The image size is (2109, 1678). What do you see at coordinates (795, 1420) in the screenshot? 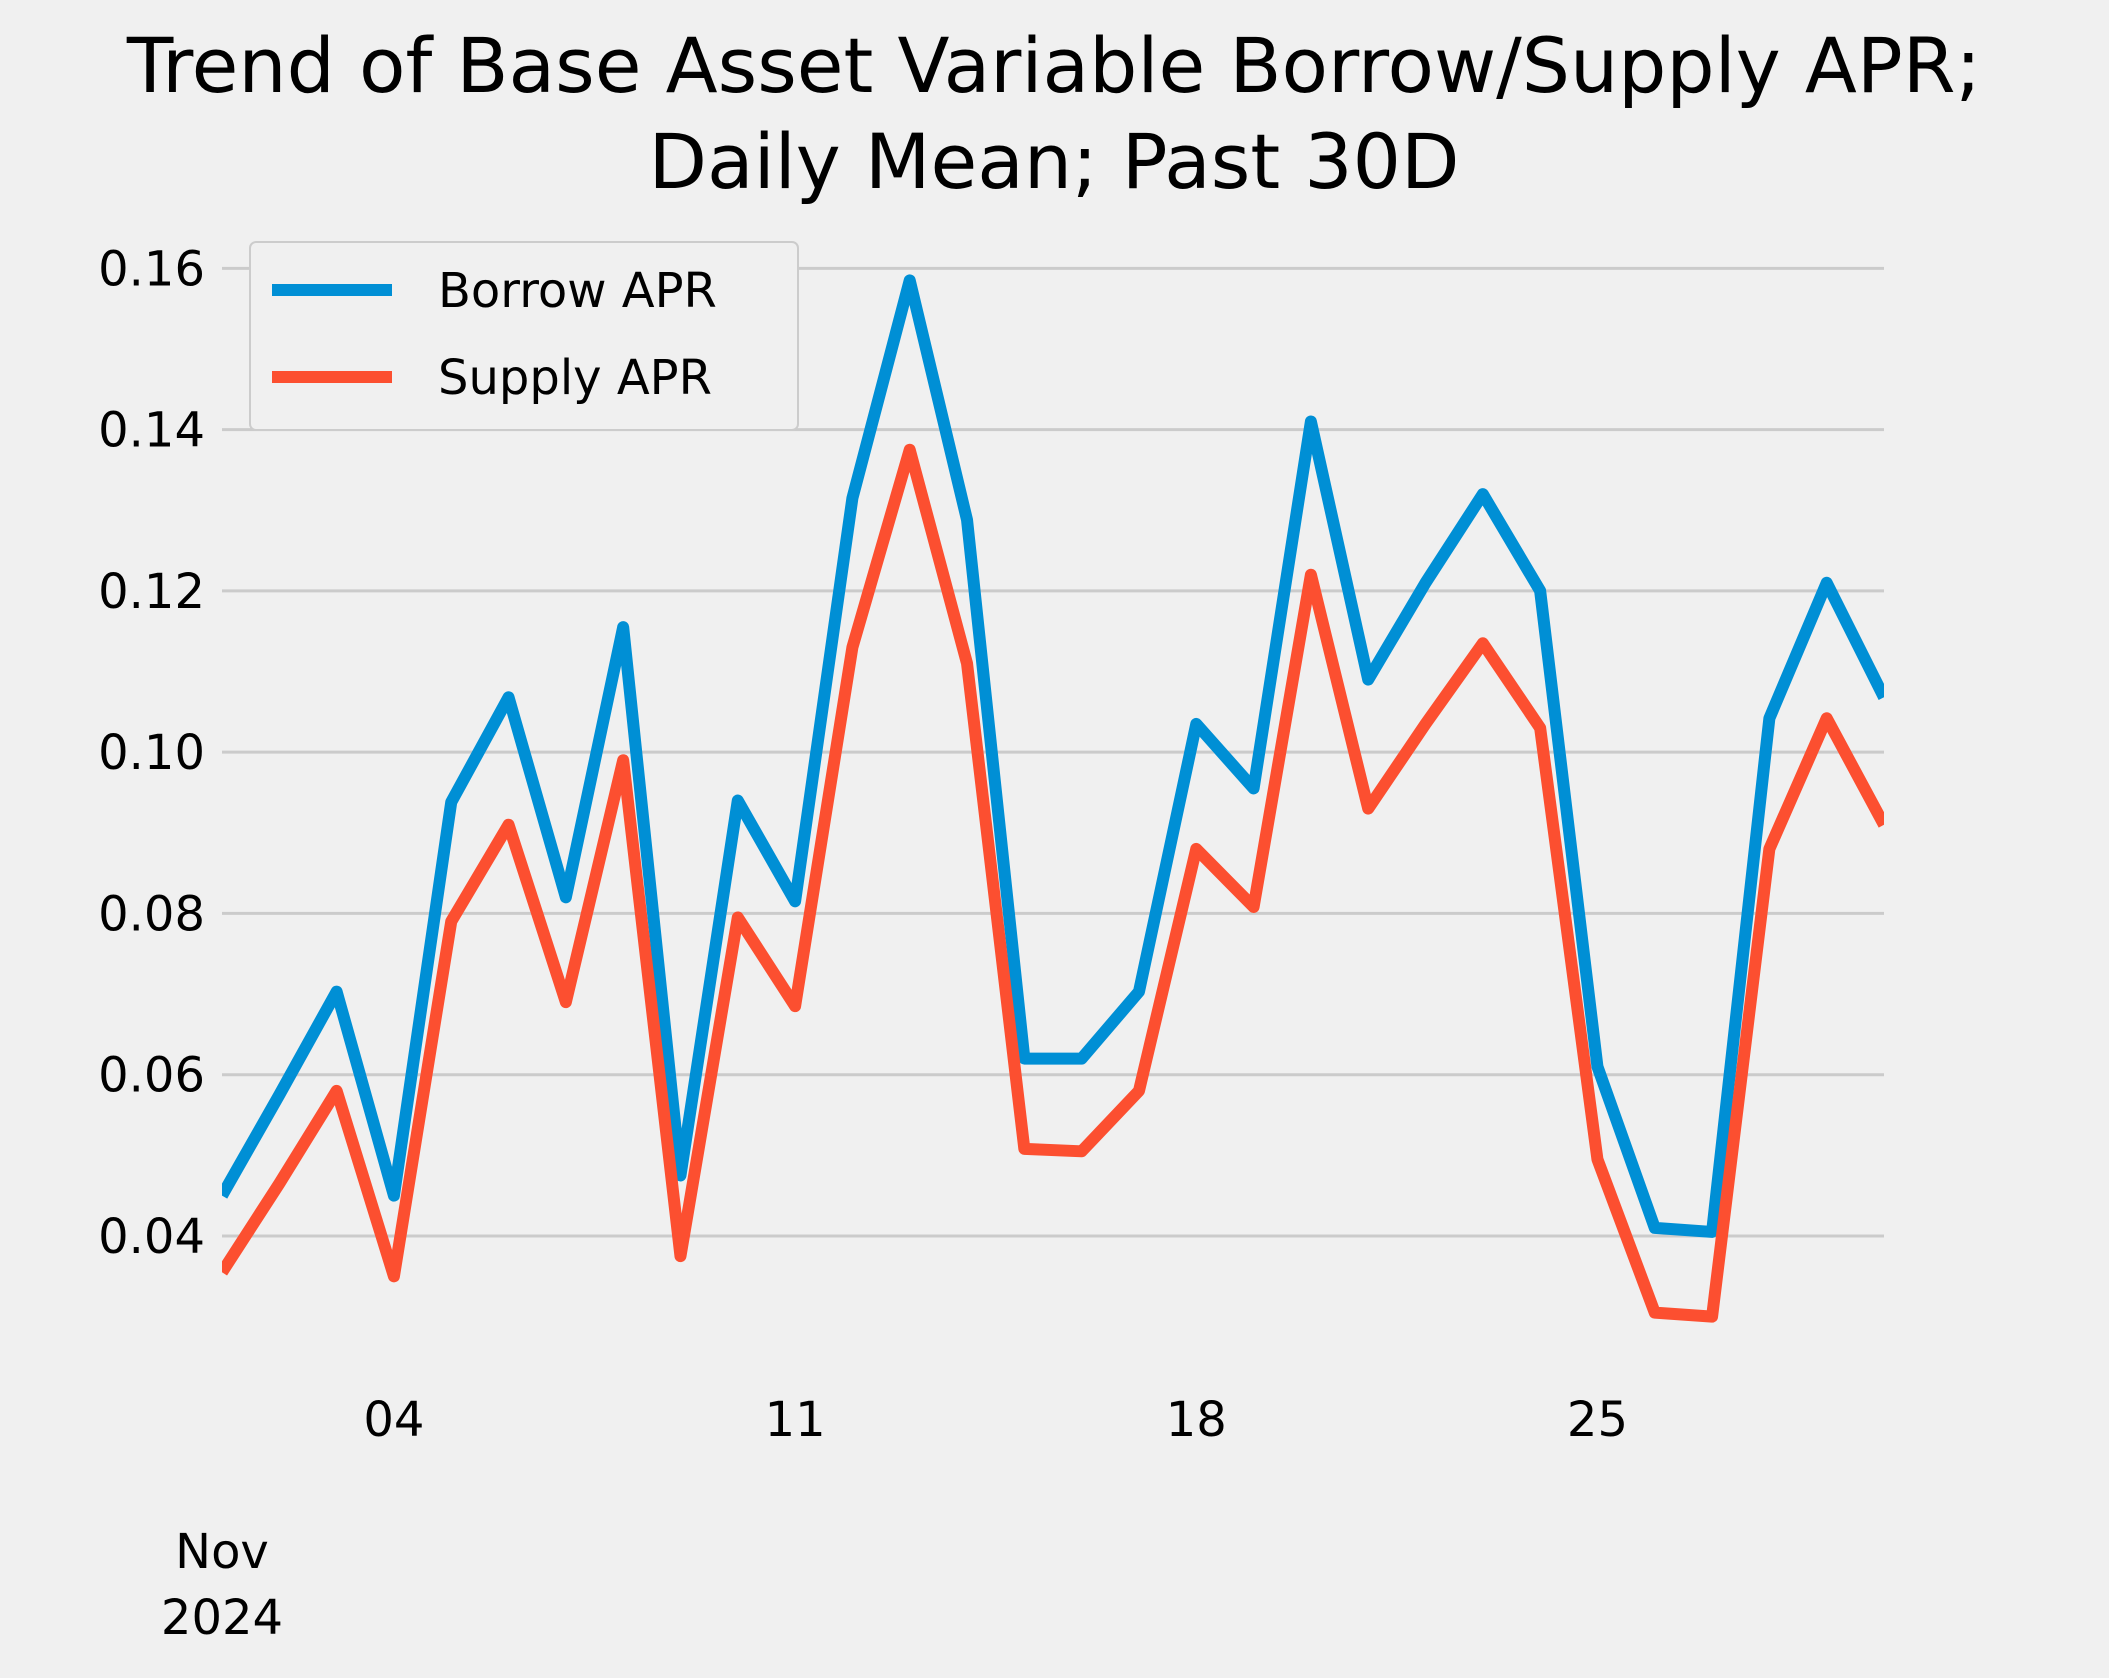
I see `x-tick-label: 11` at bounding box center [795, 1420].